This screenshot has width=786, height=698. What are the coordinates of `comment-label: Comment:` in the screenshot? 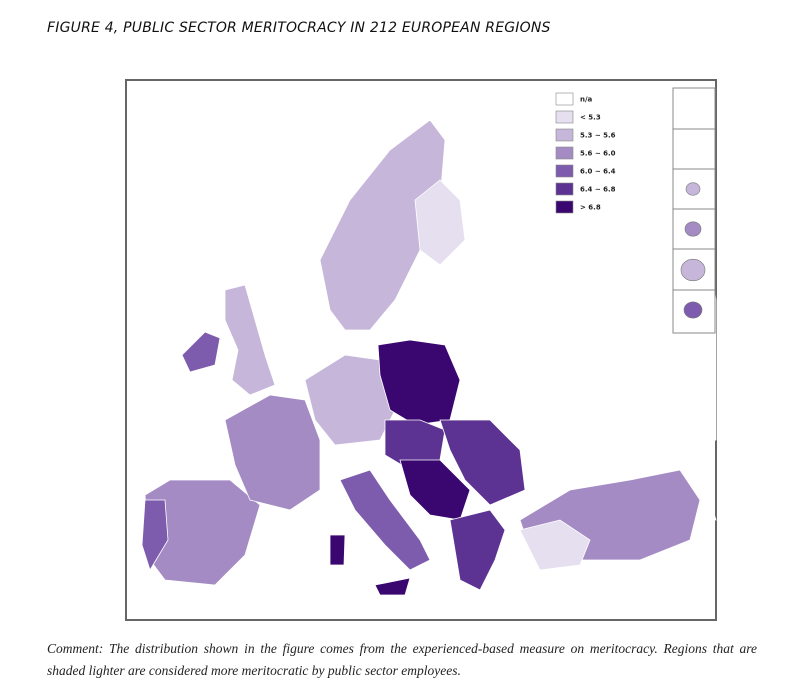 It's located at (75, 648).